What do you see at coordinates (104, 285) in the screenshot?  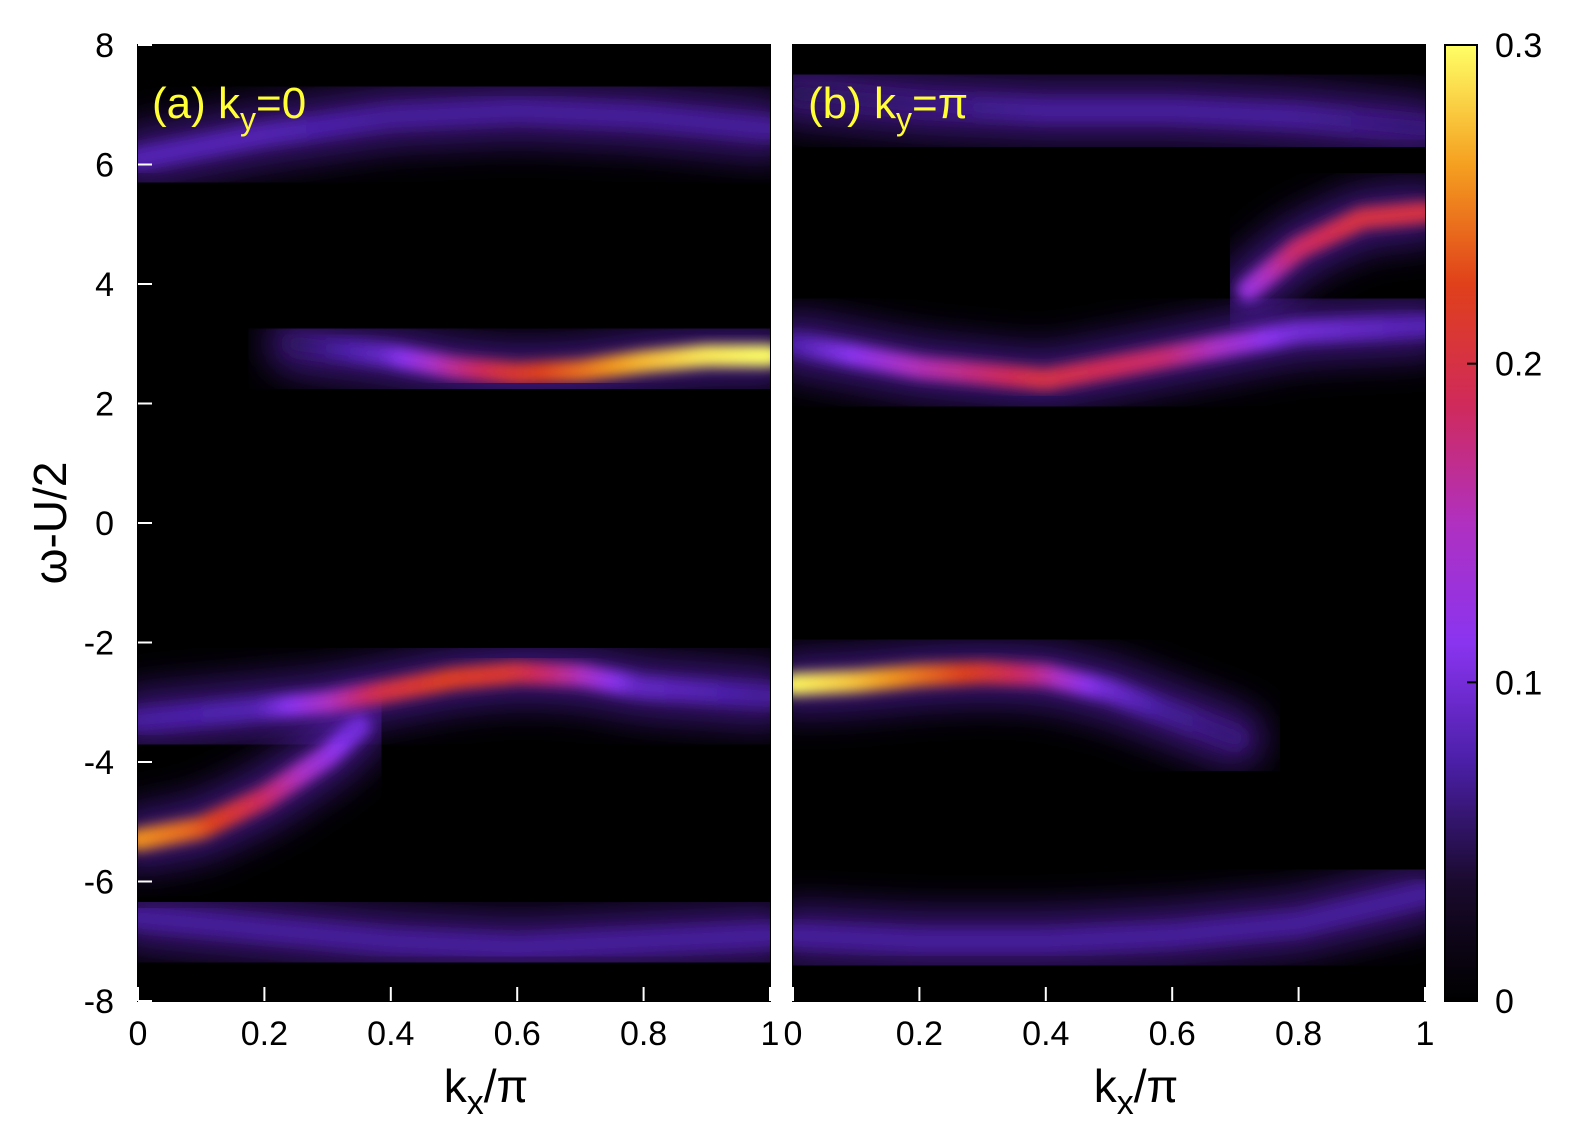 I see `y-tick-label: 4` at bounding box center [104, 285].